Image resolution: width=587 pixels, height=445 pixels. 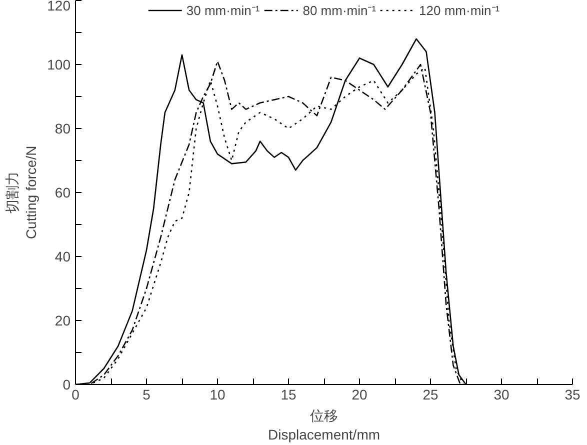 I want to click on x-tick-label: 5, so click(x=146, y=394).